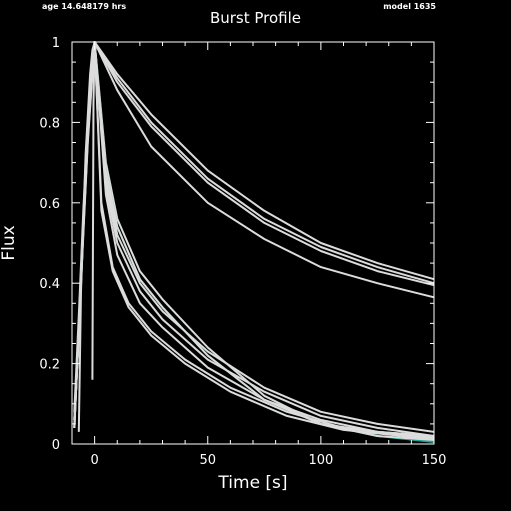 Image resolution: width=511 pixels, height=511 pixels. What do you see at coordinates (434, 460) in the screenshot?
I see `x-tick-label: 150` at bounding box center [434, 460].